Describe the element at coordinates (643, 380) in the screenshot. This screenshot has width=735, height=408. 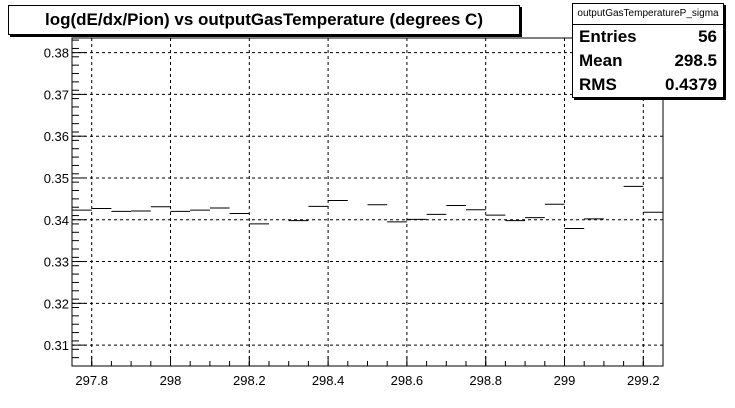
I see `x-tick-label: 299.2` at that location.